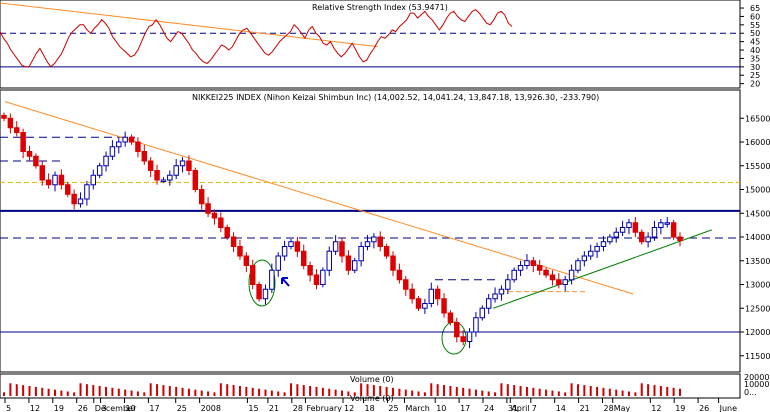 Image resolution: width=770 pixels, height=412 pixels. Describe the element at coordinates (755, 42) in the screenshot. I see `rsi-tick-label: 45` at that location.